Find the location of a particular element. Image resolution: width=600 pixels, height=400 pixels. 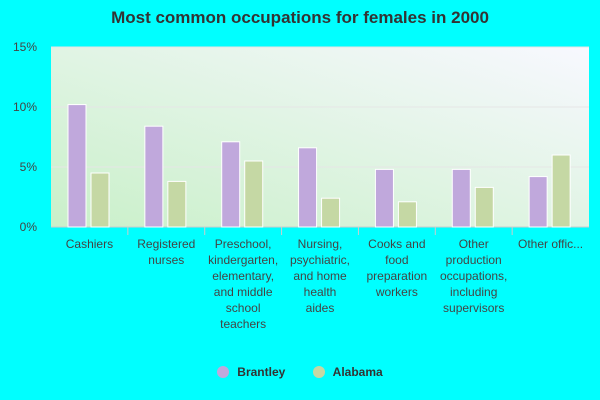

legend-item-alabama: Alabama is located at coordinates (347, 372).